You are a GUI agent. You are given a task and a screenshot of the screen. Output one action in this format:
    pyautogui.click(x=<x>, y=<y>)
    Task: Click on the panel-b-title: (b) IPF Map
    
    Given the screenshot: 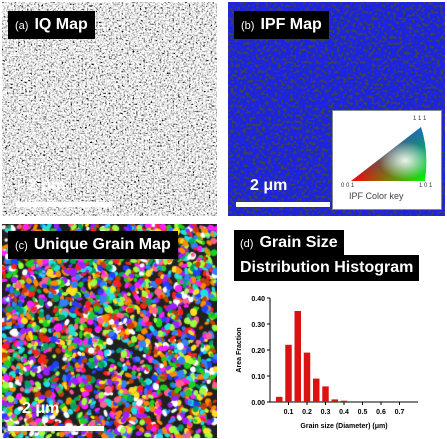 What is the action you would take?
    pyautogui.click(x=281, y=25)
    